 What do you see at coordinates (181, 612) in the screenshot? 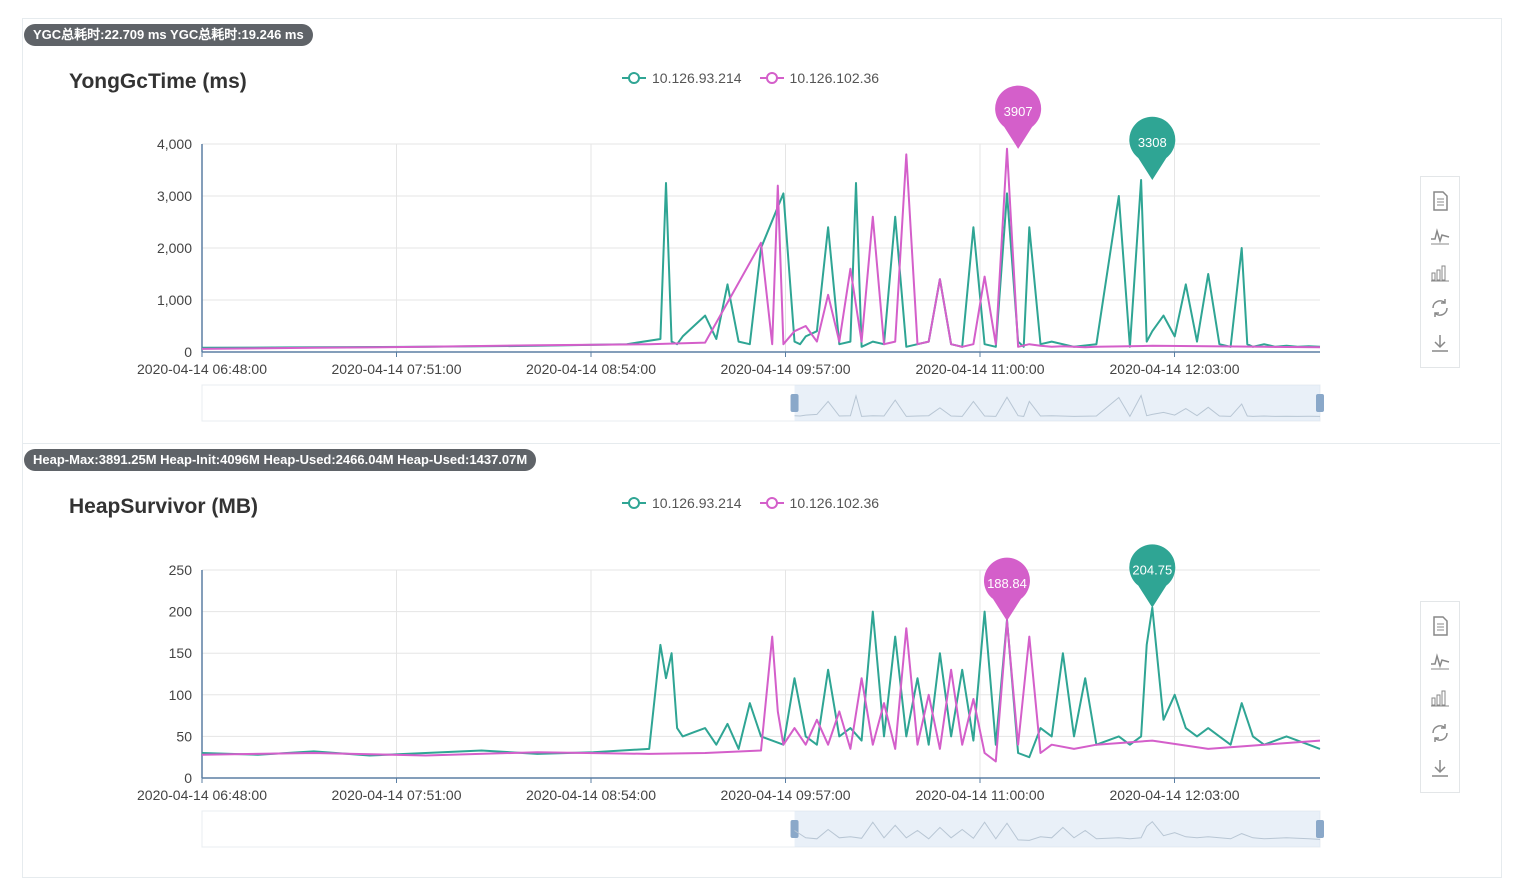
I see `y-tick-label: 200` at bounding box center [181, 612].